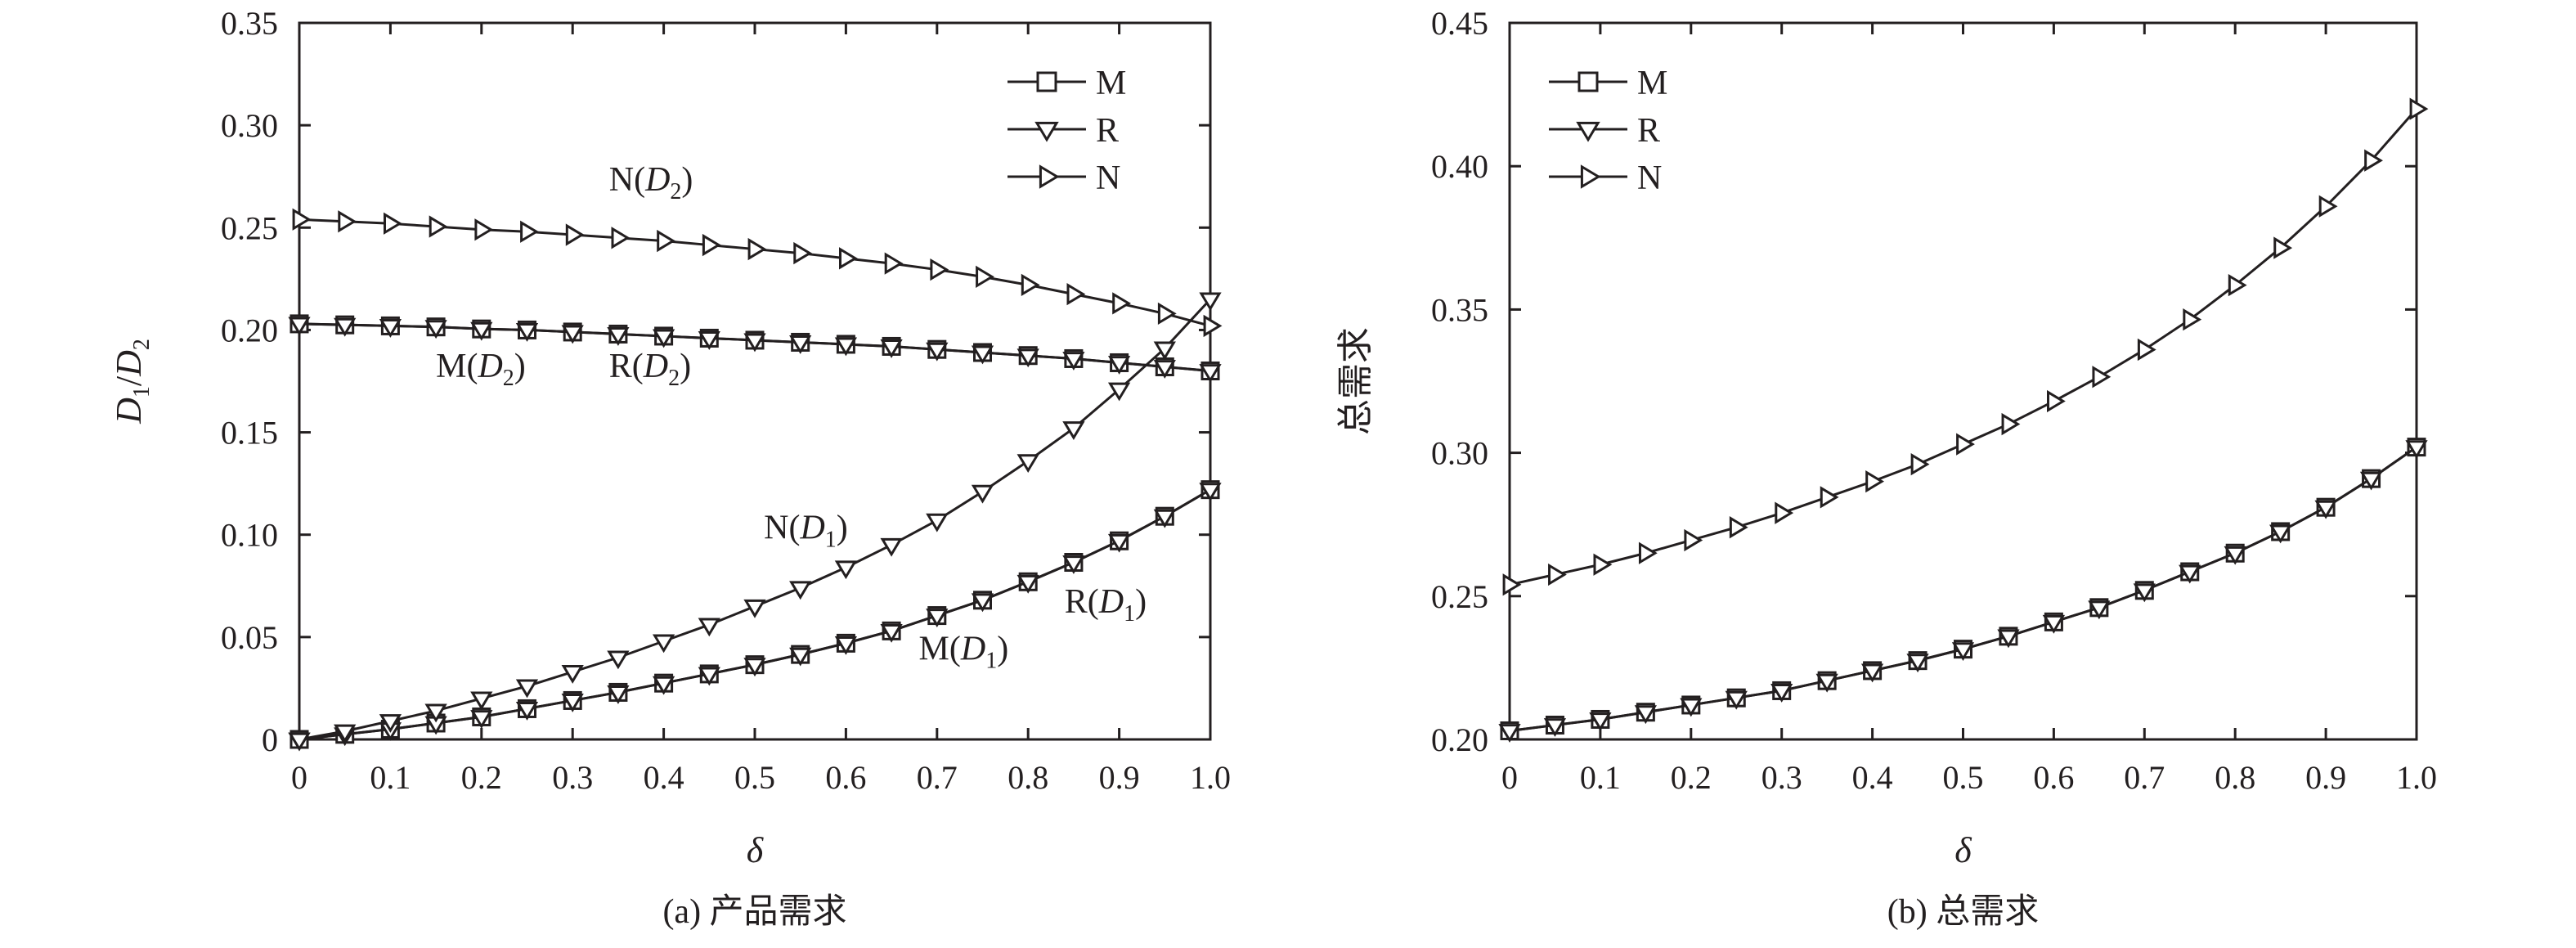 This screenshot has width=2576, height=948. What do you see at coordinates (1459, 596) in the screenshot?
I see `y-tick-label: 0.25` at bounding box center [1459, 596].